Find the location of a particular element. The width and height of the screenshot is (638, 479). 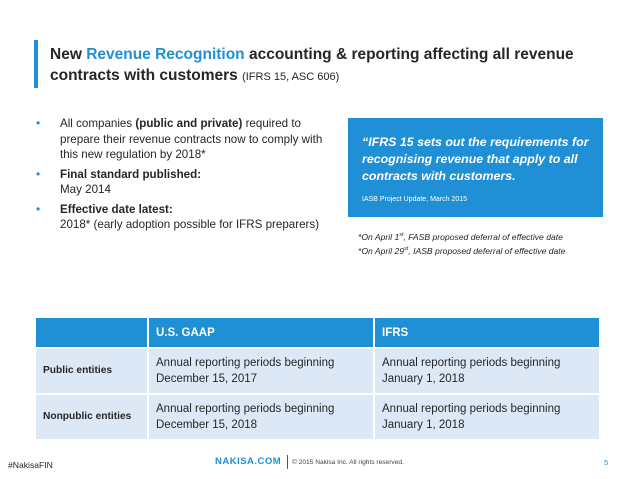

title-source: (IFRS 15, ASC 606) is located at coordinates (291, 77).